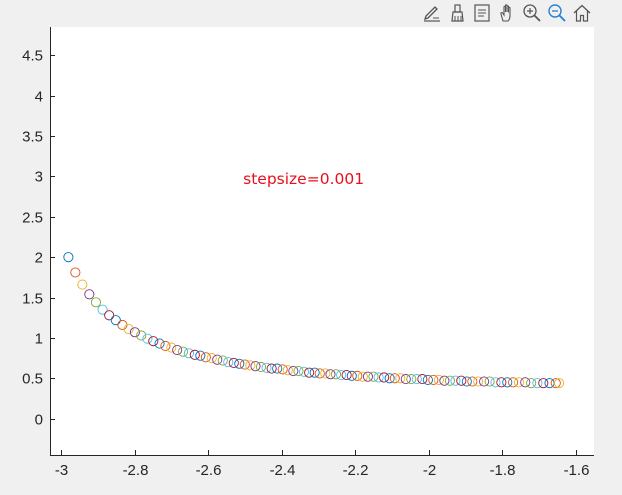 This screenshot has width=622, height=495. Describe the element at coordinates (432, 13) in the screenshot. I see `edit-plot-icon` at that location.